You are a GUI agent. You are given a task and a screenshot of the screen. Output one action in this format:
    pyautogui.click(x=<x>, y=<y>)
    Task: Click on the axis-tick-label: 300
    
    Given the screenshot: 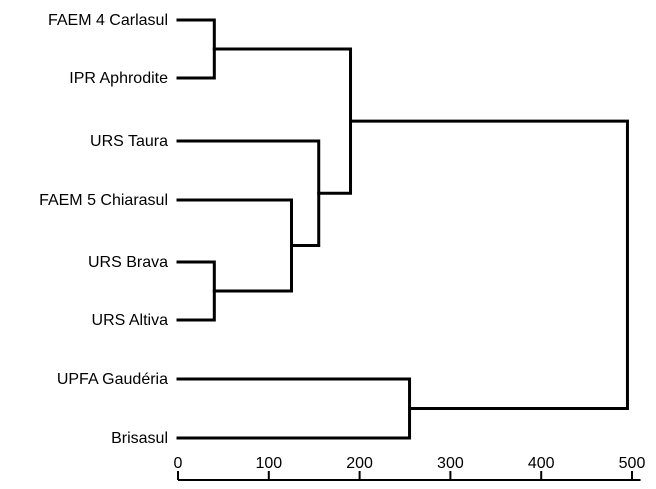 What is the action you would take?
    pyautogui.click(x=450, y=463)
    